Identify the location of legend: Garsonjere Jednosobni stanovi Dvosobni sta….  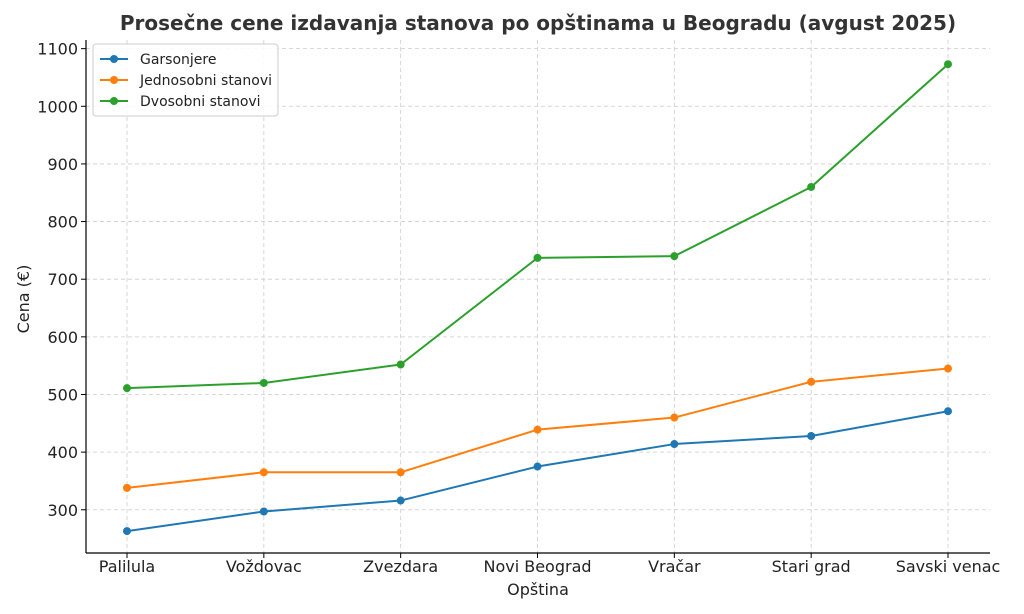
(185, 80).